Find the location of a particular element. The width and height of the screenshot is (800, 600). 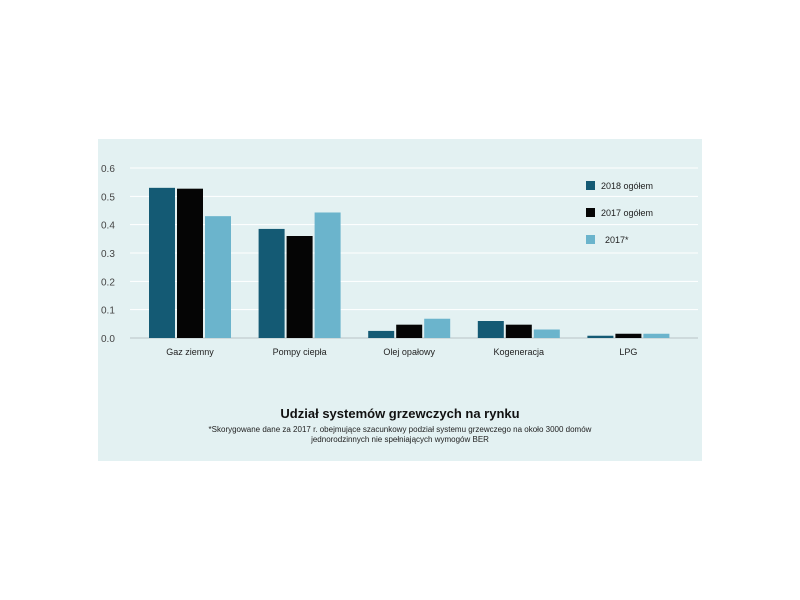

legend: 2018 ogółem 2017 ogółem 2017* is located at coordinates (619, 213).